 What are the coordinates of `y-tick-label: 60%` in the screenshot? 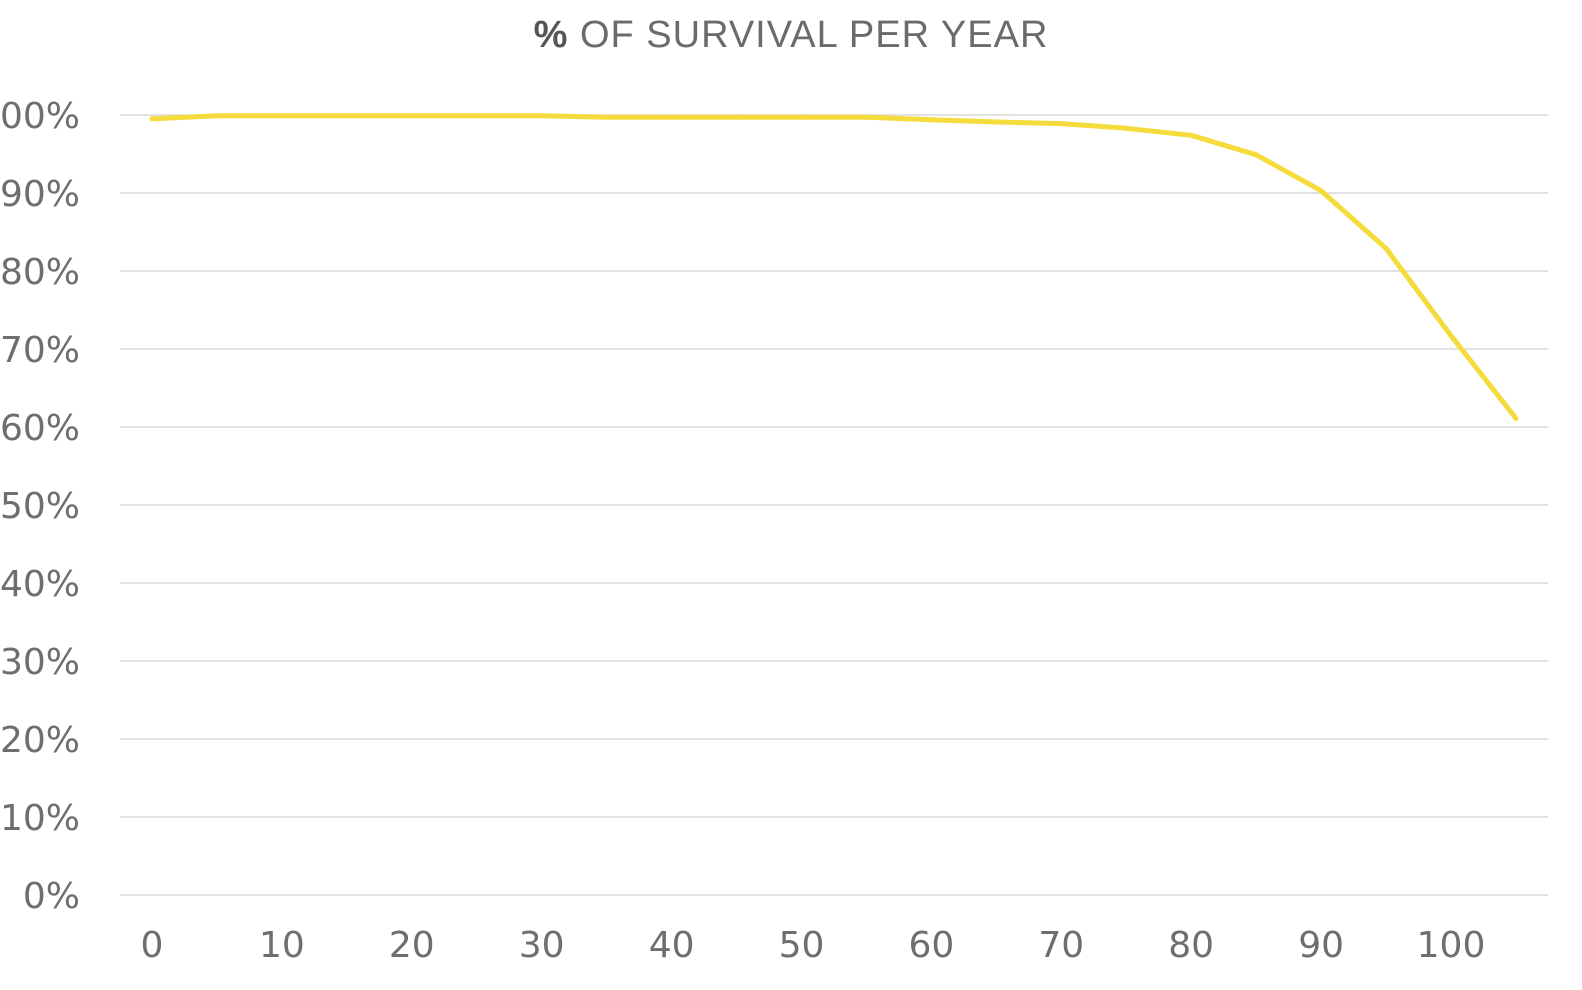 It's located at (40, 428).